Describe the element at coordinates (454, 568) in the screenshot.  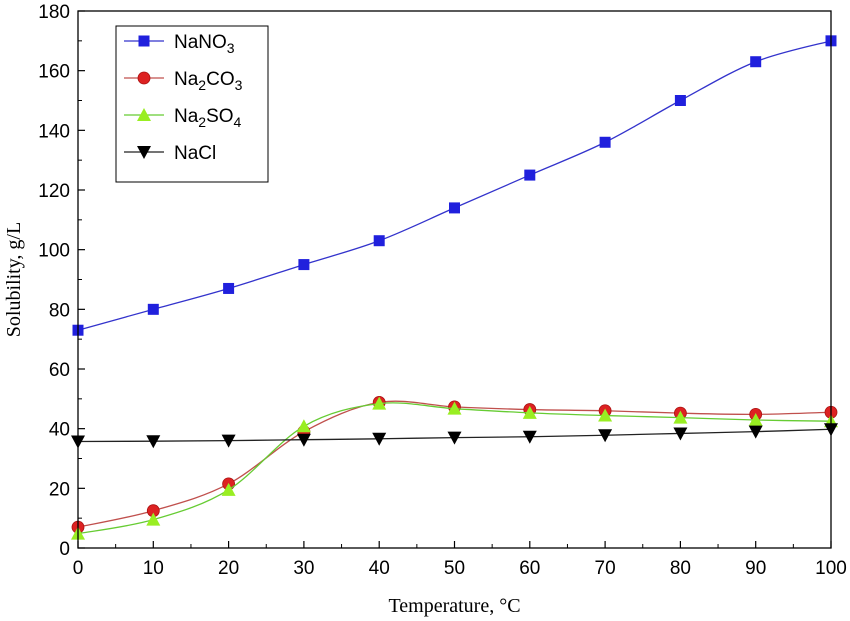
I see `x-tick-label: 50` at that location.